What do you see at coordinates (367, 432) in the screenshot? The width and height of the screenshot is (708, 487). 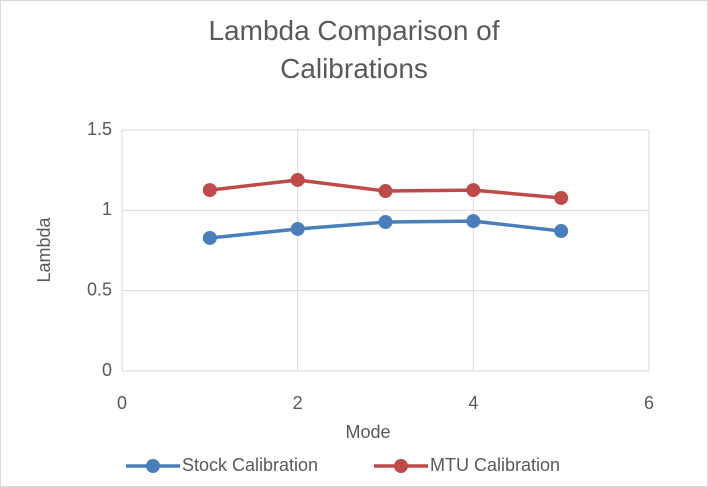 I see `x-axis-label: Mode` at bounding box center [367, 432].